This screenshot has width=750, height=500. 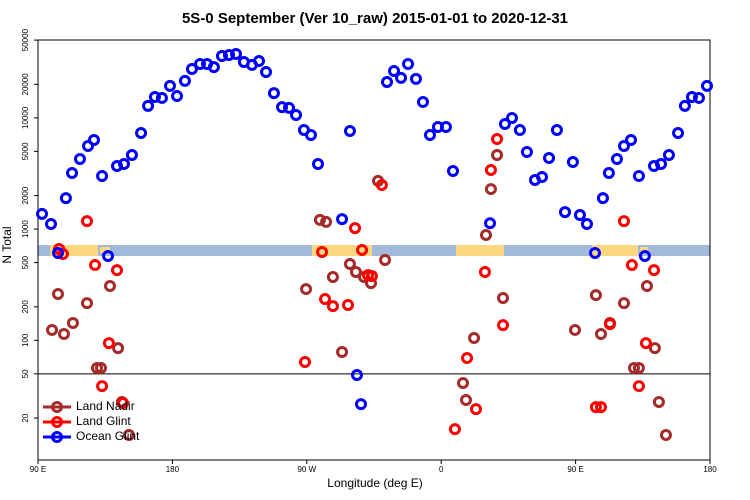 I want to click on y-tick-label: 10000, so click(x=25, y=117).